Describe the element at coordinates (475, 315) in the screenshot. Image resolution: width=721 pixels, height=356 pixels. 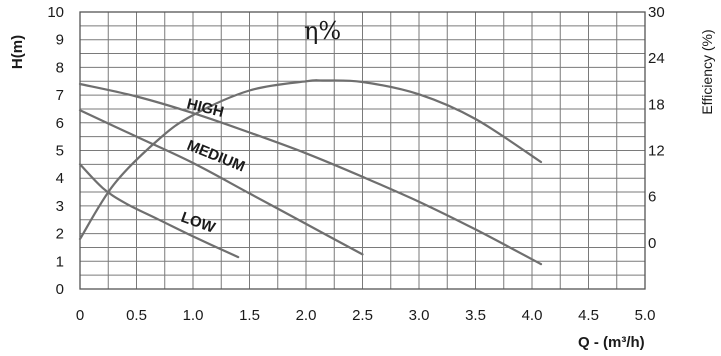
I see `x-tick-label: 3.5` at that location.